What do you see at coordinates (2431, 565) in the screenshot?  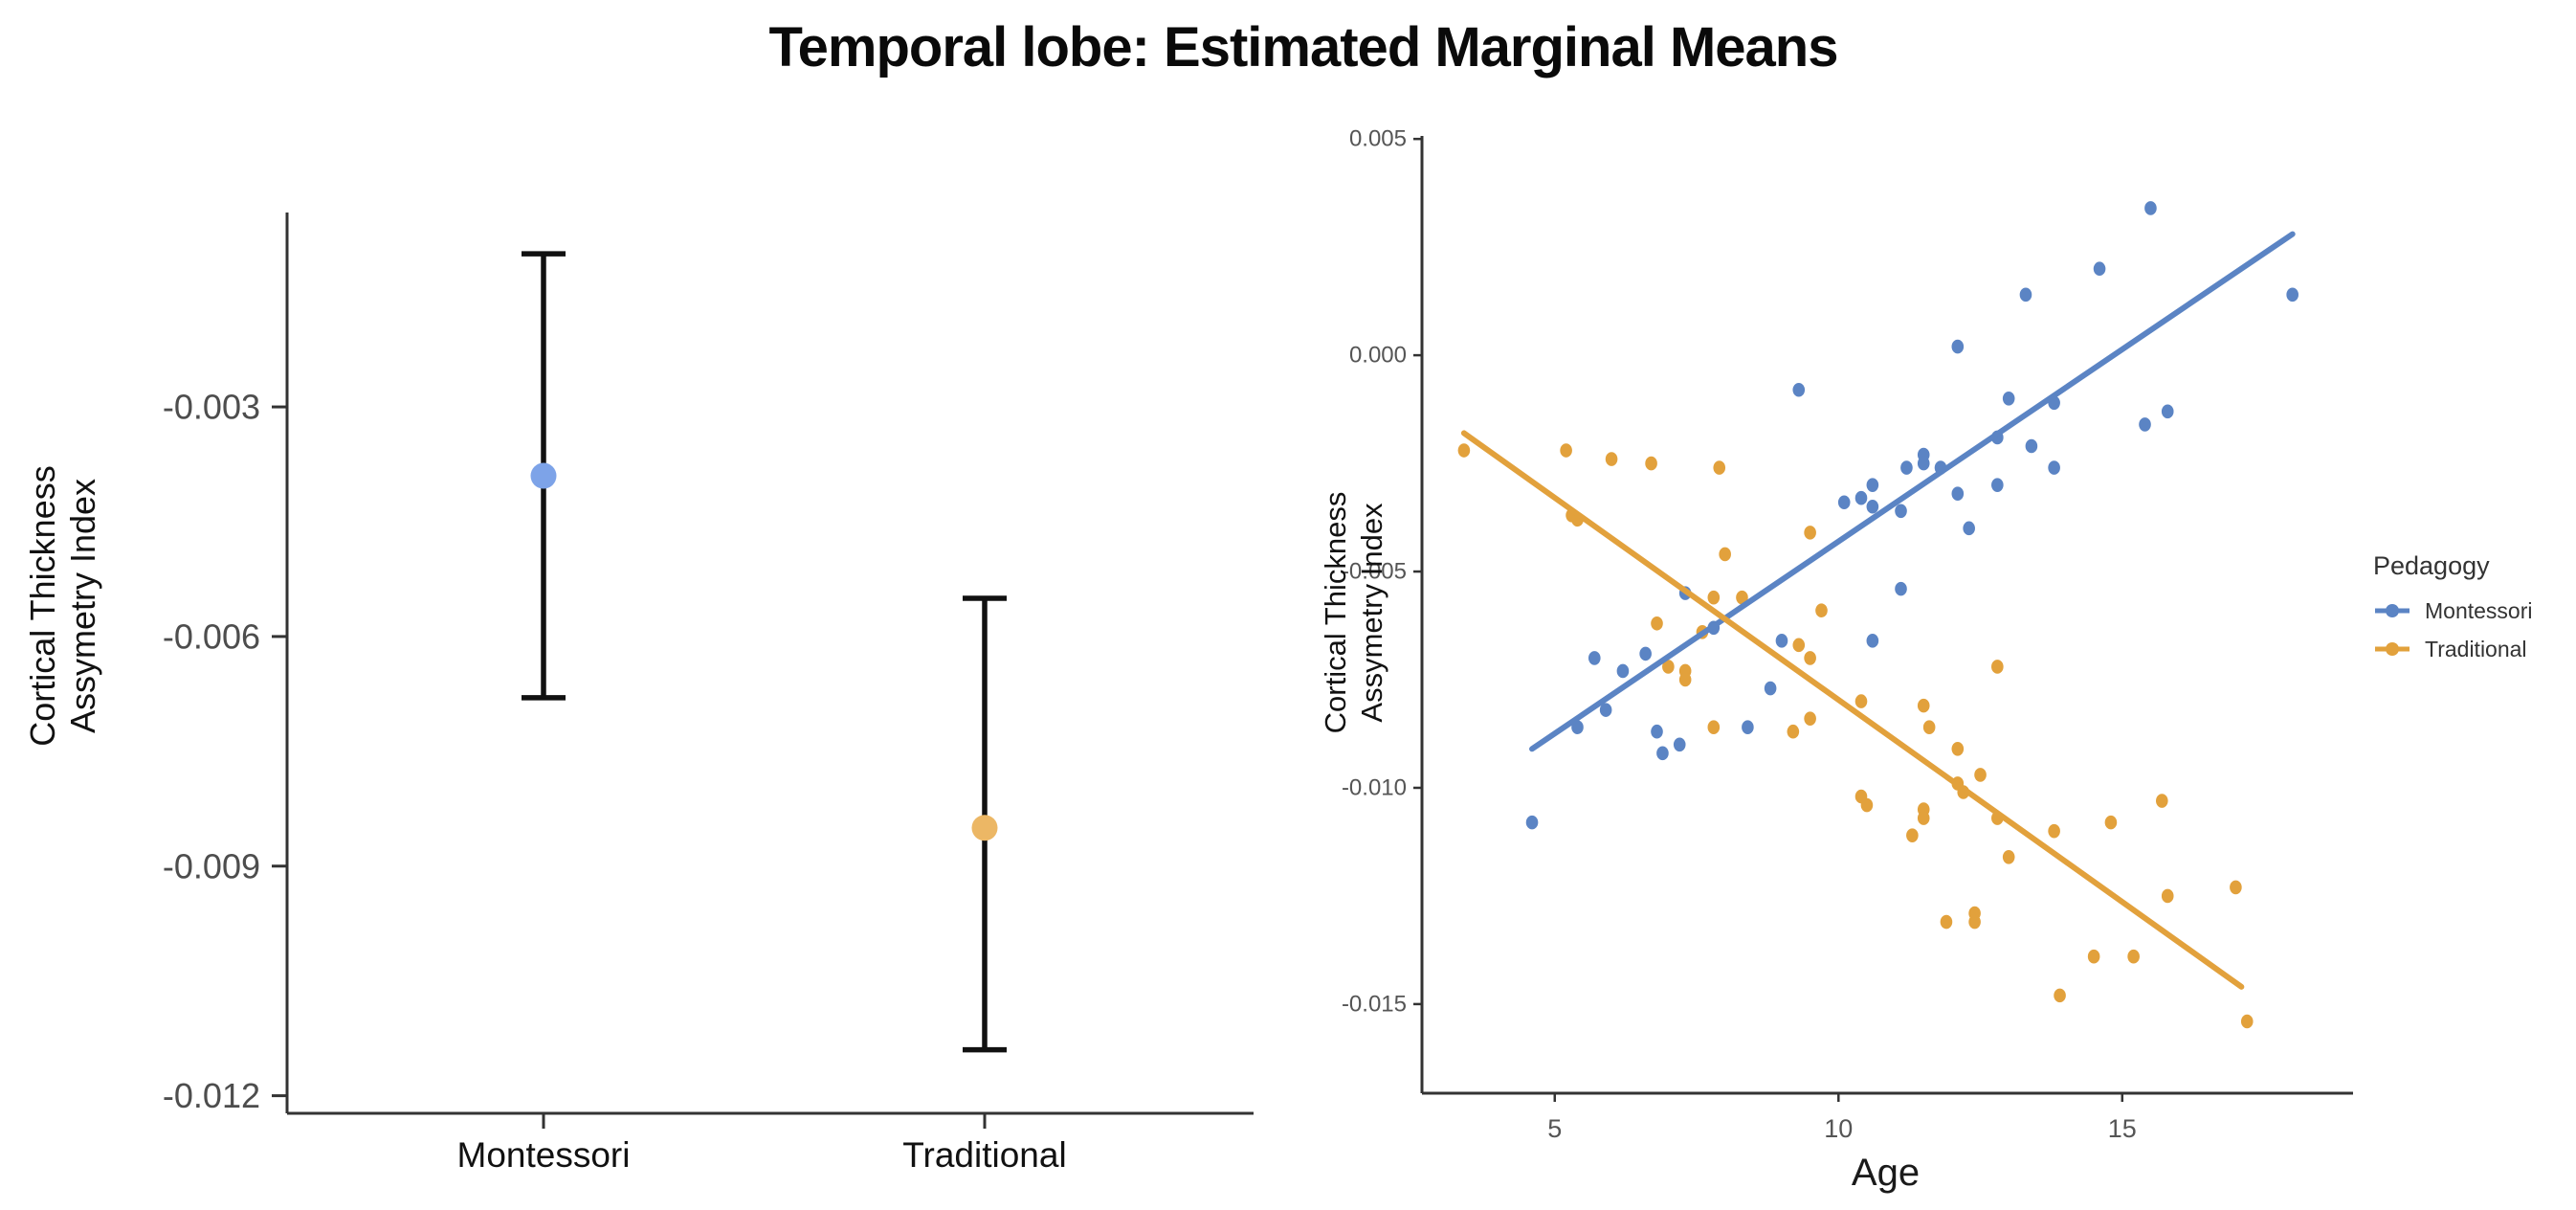 I see `legend-title: Pedagogy` at bounding box center [2431, 565].